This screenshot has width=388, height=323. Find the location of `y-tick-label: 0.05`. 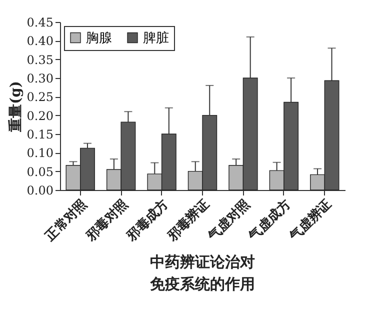

y-tick-label: 0.05 is located at coordinates (40, 171).